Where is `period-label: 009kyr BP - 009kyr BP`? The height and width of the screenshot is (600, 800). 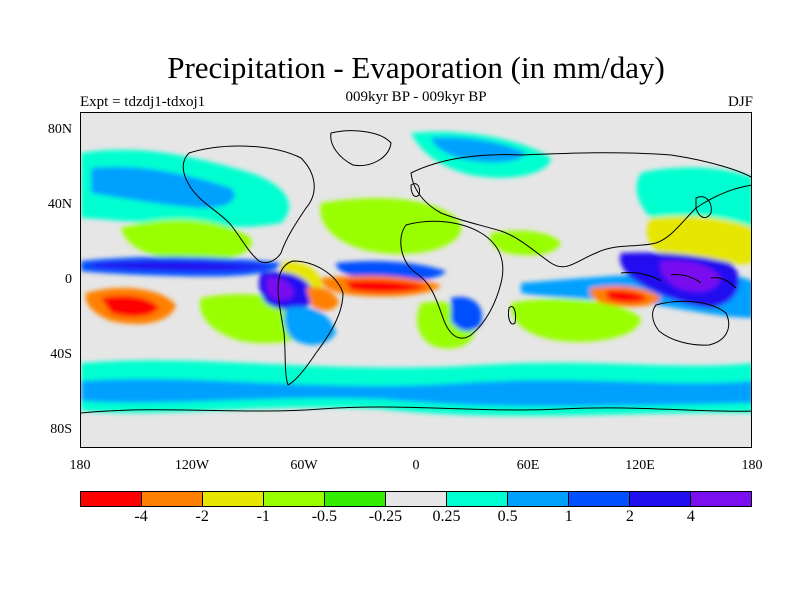 period-label: 009kyr BP - 009kyr BP is located at coordinates (416, 97).